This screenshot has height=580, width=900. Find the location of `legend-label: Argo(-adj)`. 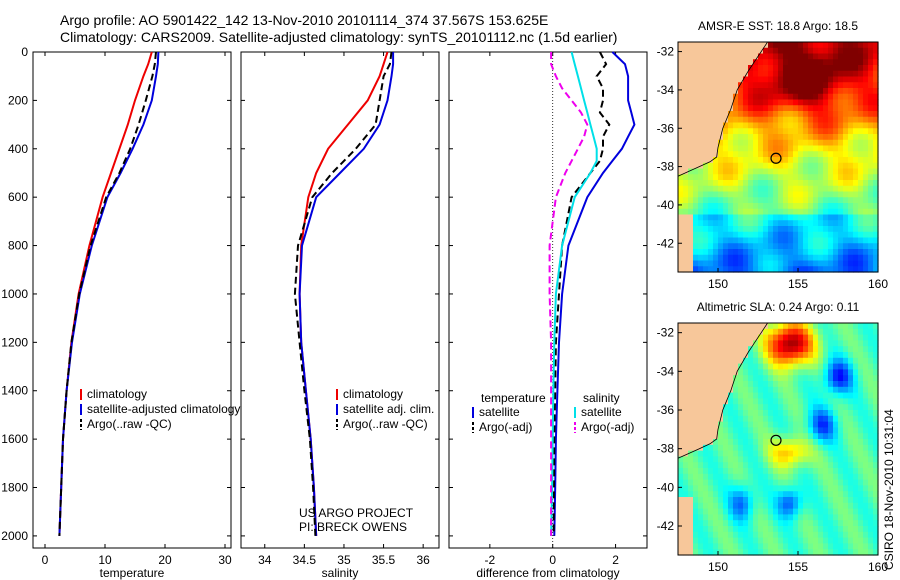

legend-label: Argo(-adj) is located at coordinates (505, 427).